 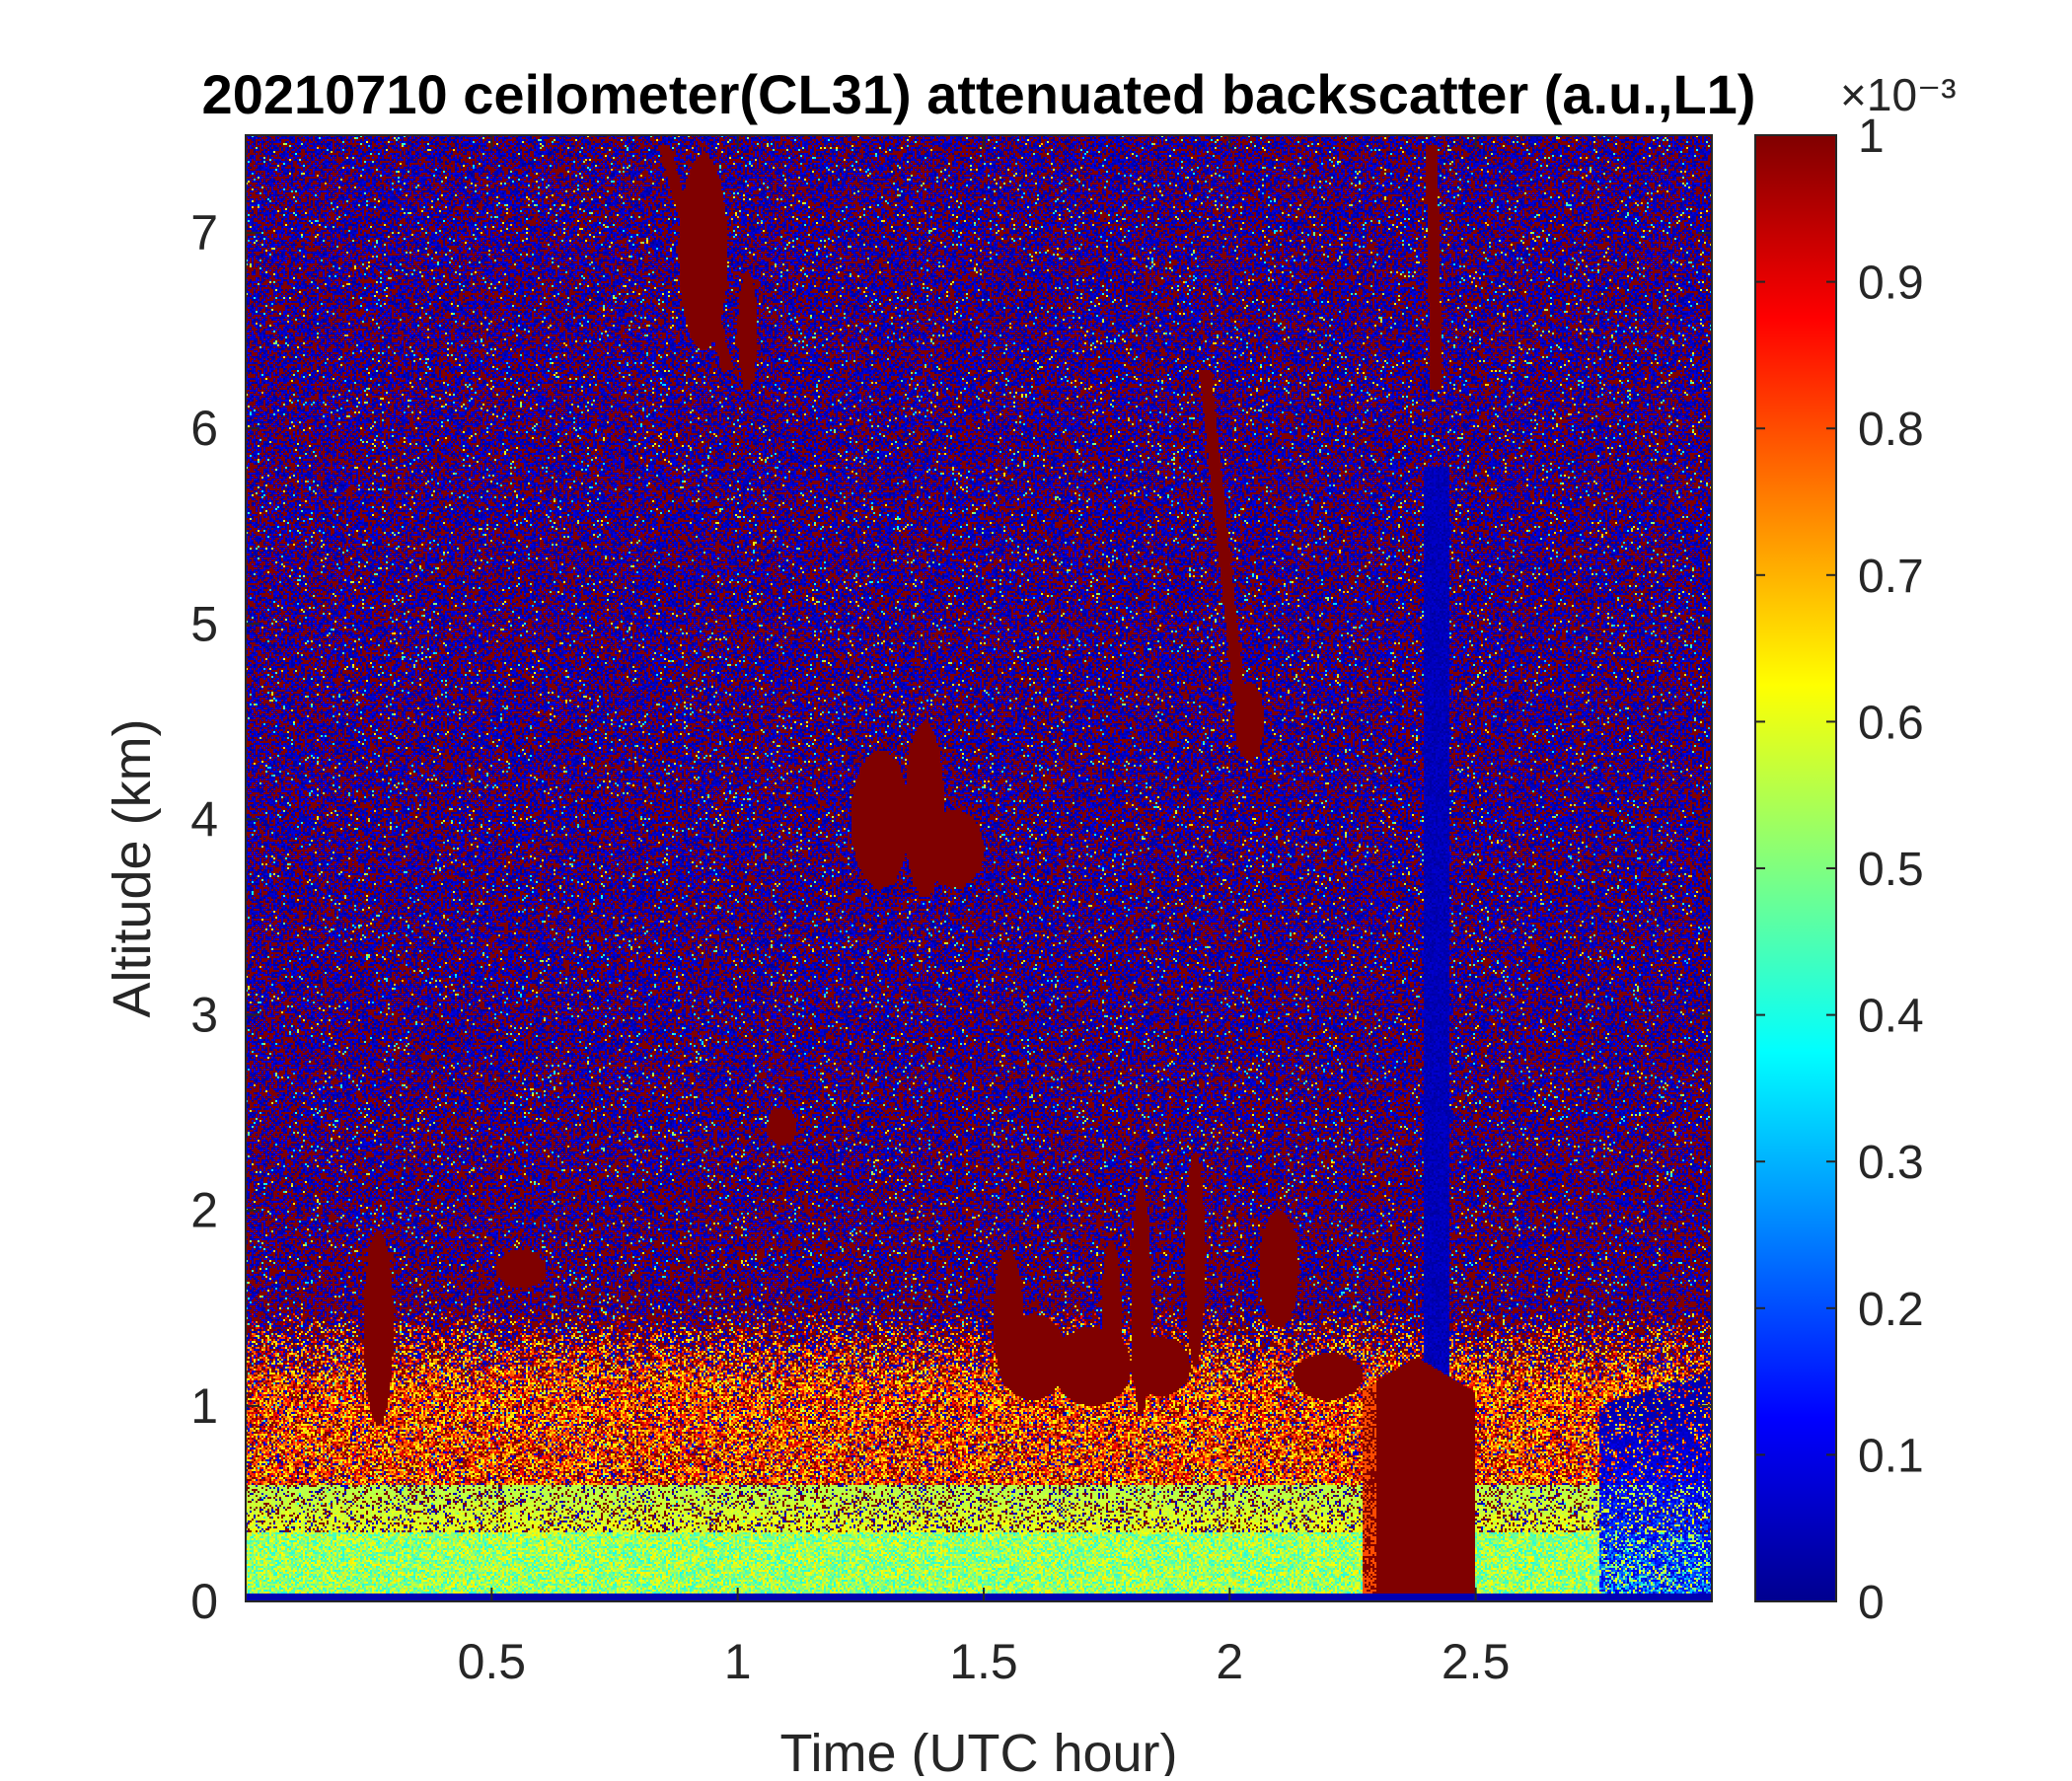 I want to click on colorbar-tick-label: 0, so click(x=1872, y=1603).